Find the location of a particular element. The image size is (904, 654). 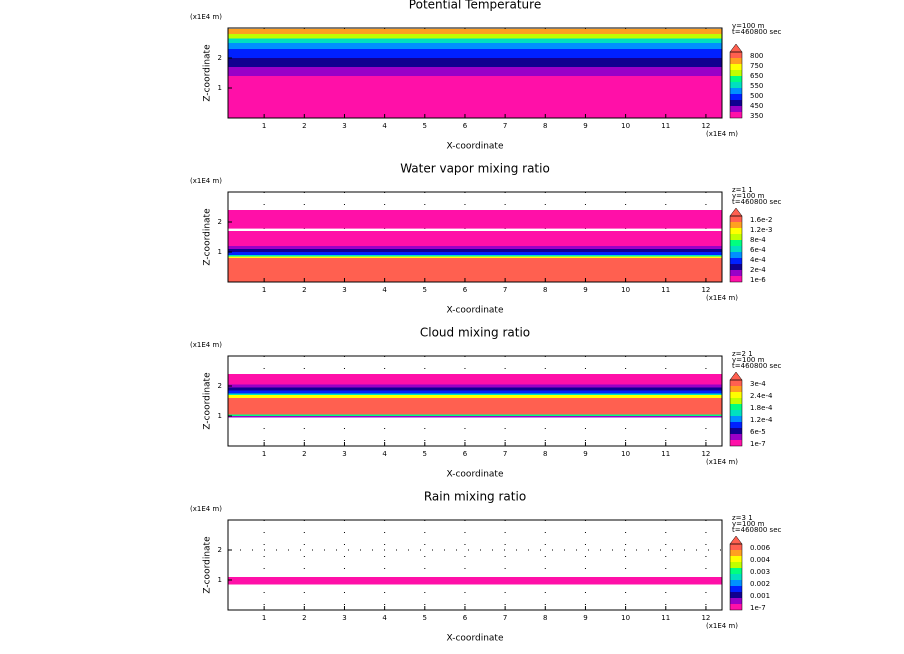

colorbar-label: 6e-4 is located at coordinates (758, 250).